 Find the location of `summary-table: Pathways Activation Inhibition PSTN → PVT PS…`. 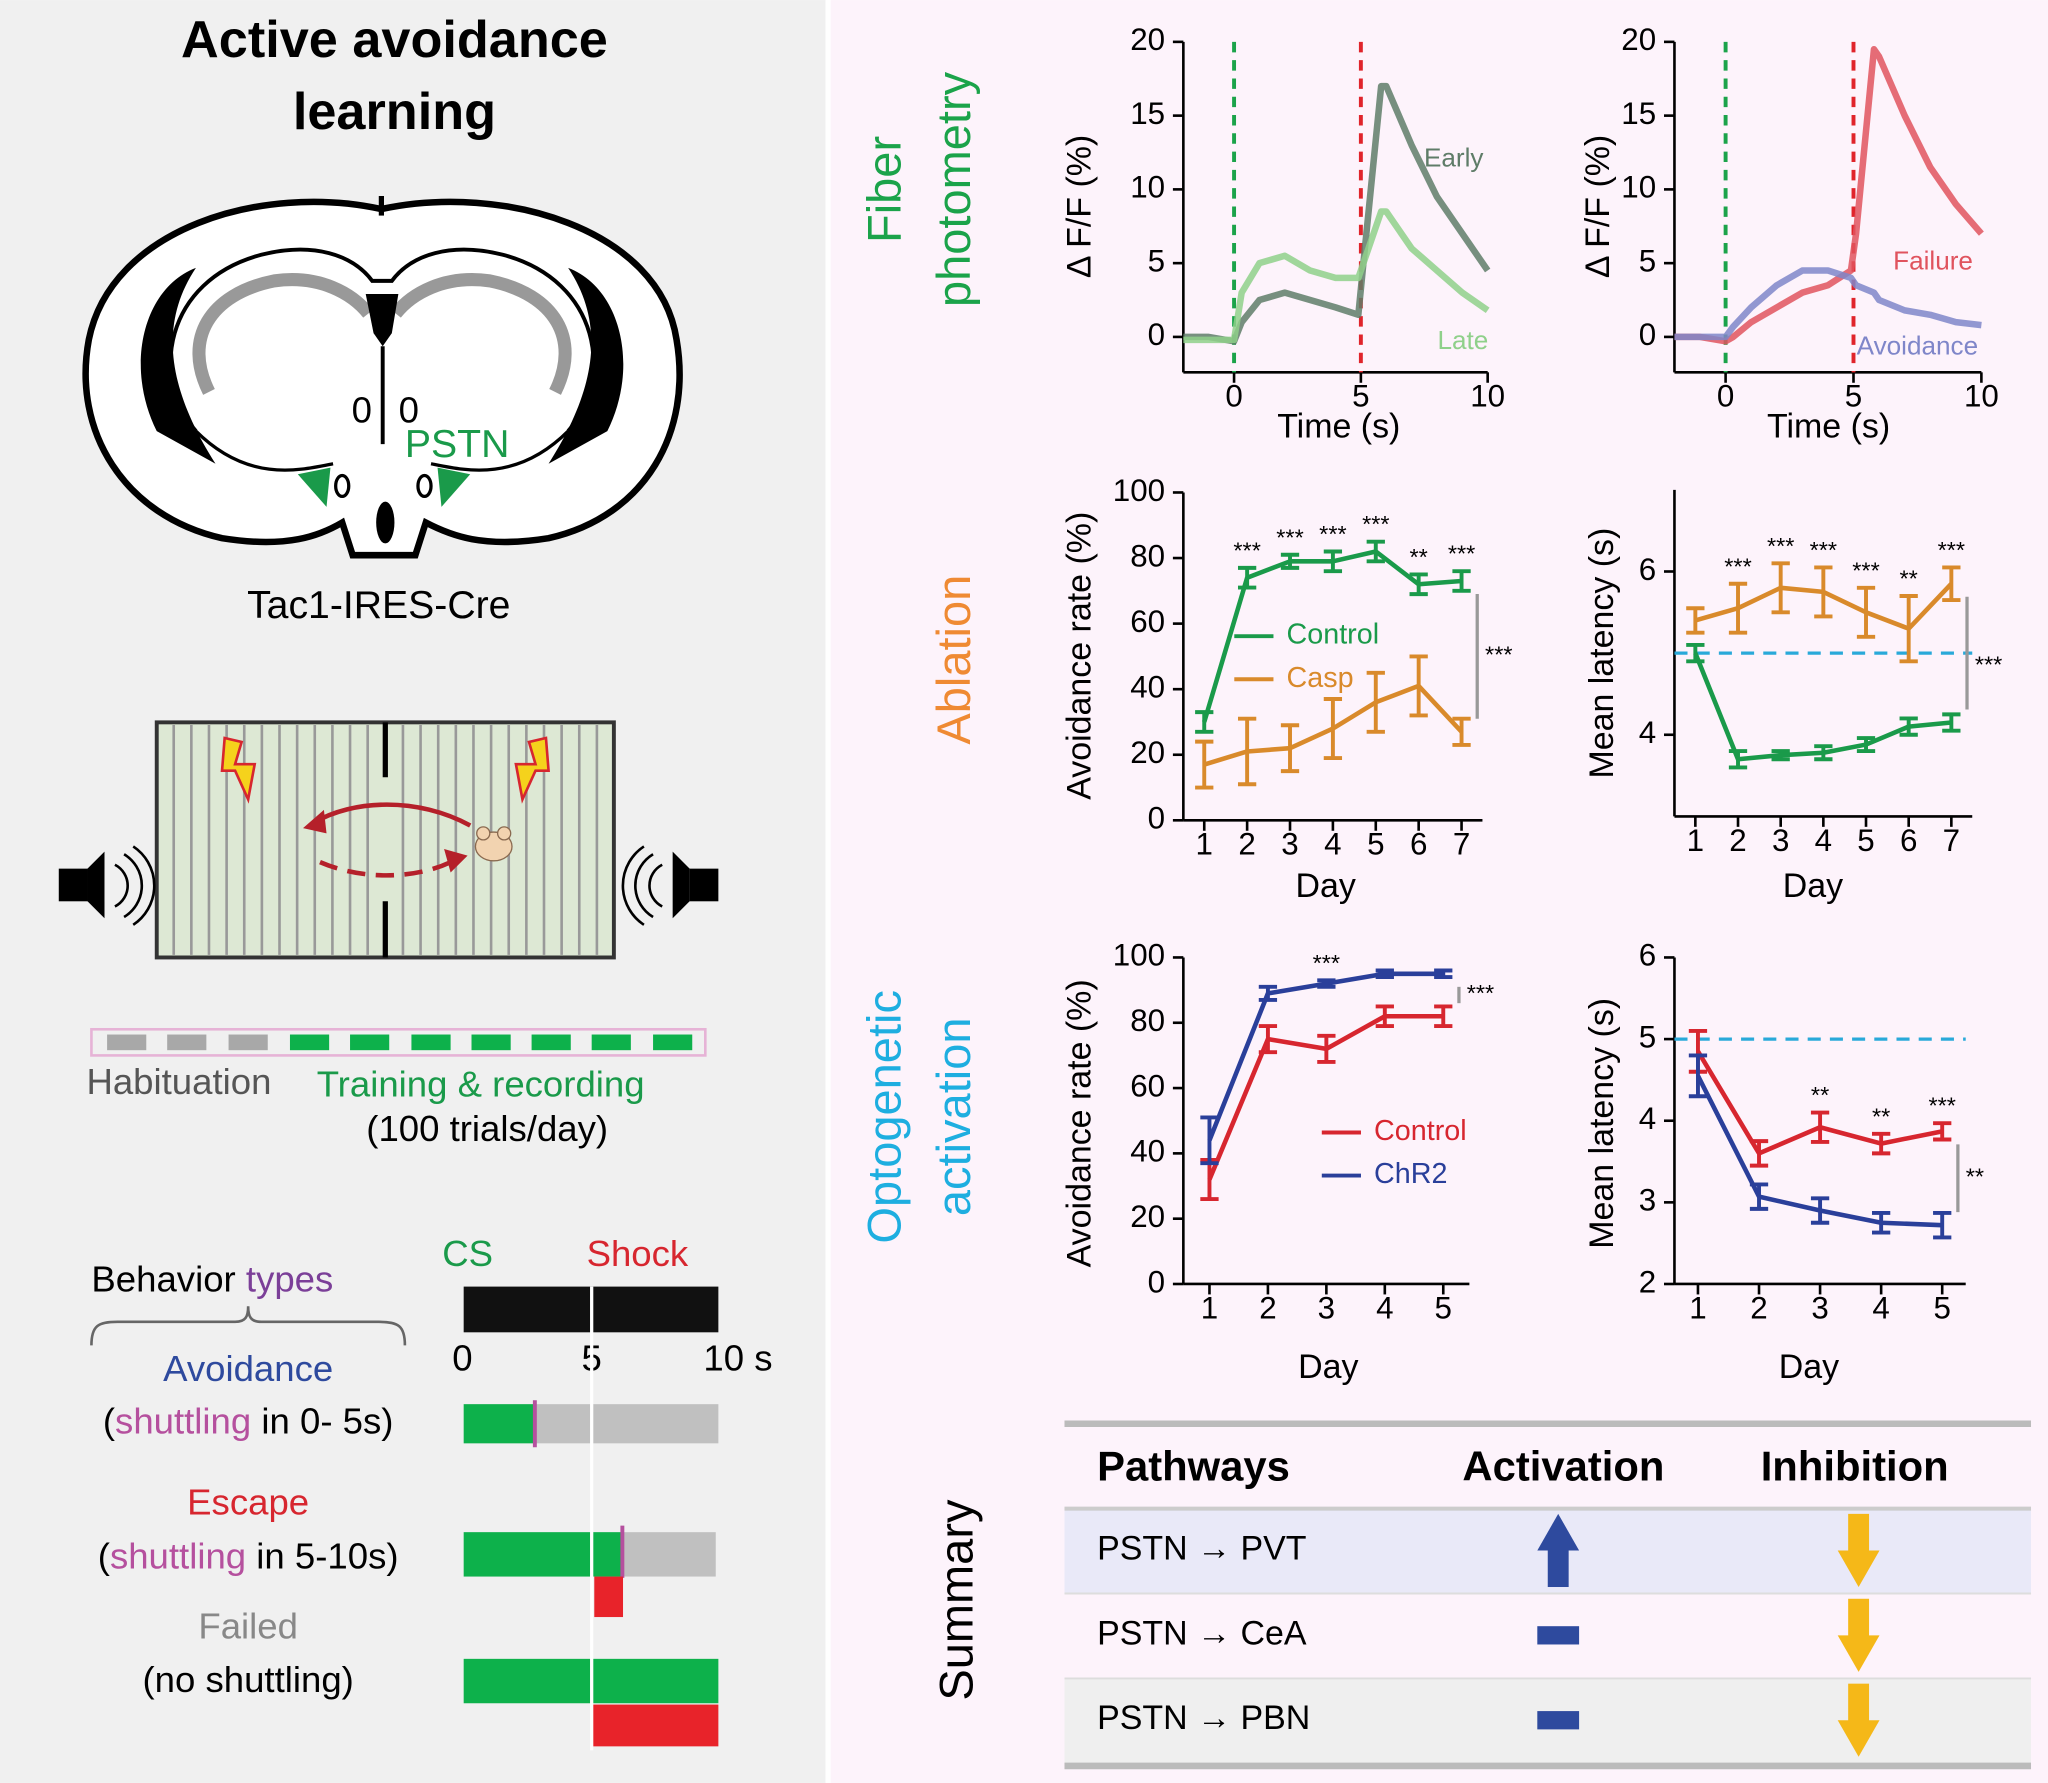

summary-table: Pathways Activation Inhibition PSTN → PVT PS… is located at coordinates (1548, 1595).